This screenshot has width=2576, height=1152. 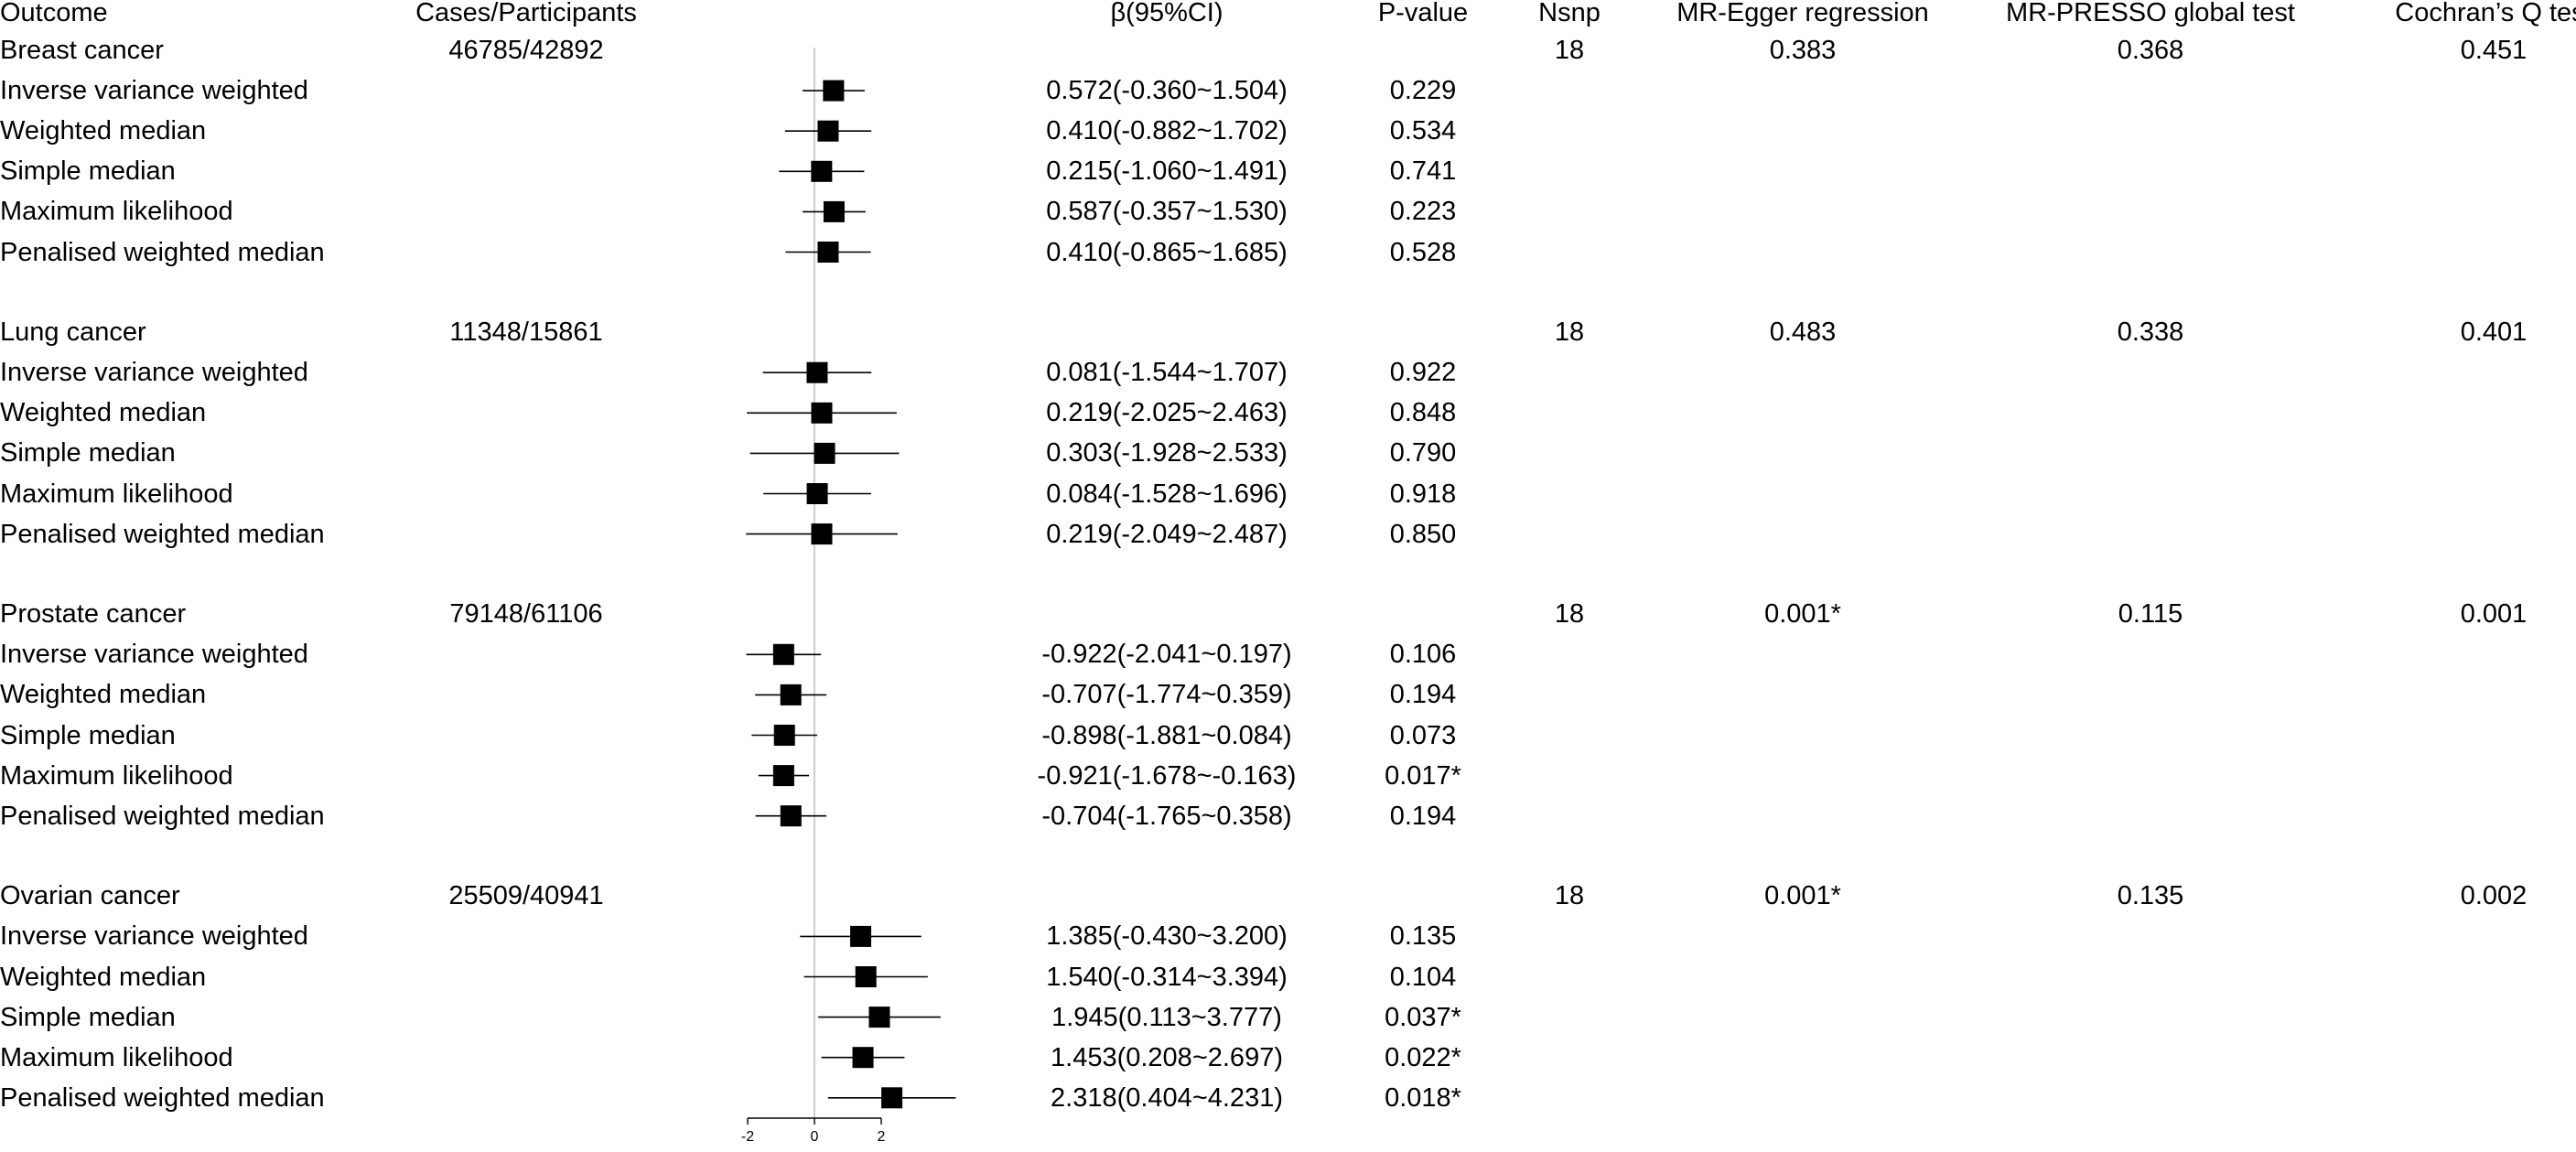 What do you see at coordinates (1166, 1017) in the screenshot?
I see `ci-text: 1.945(0.113~3.777)` at bounding box center [1166, 1017].